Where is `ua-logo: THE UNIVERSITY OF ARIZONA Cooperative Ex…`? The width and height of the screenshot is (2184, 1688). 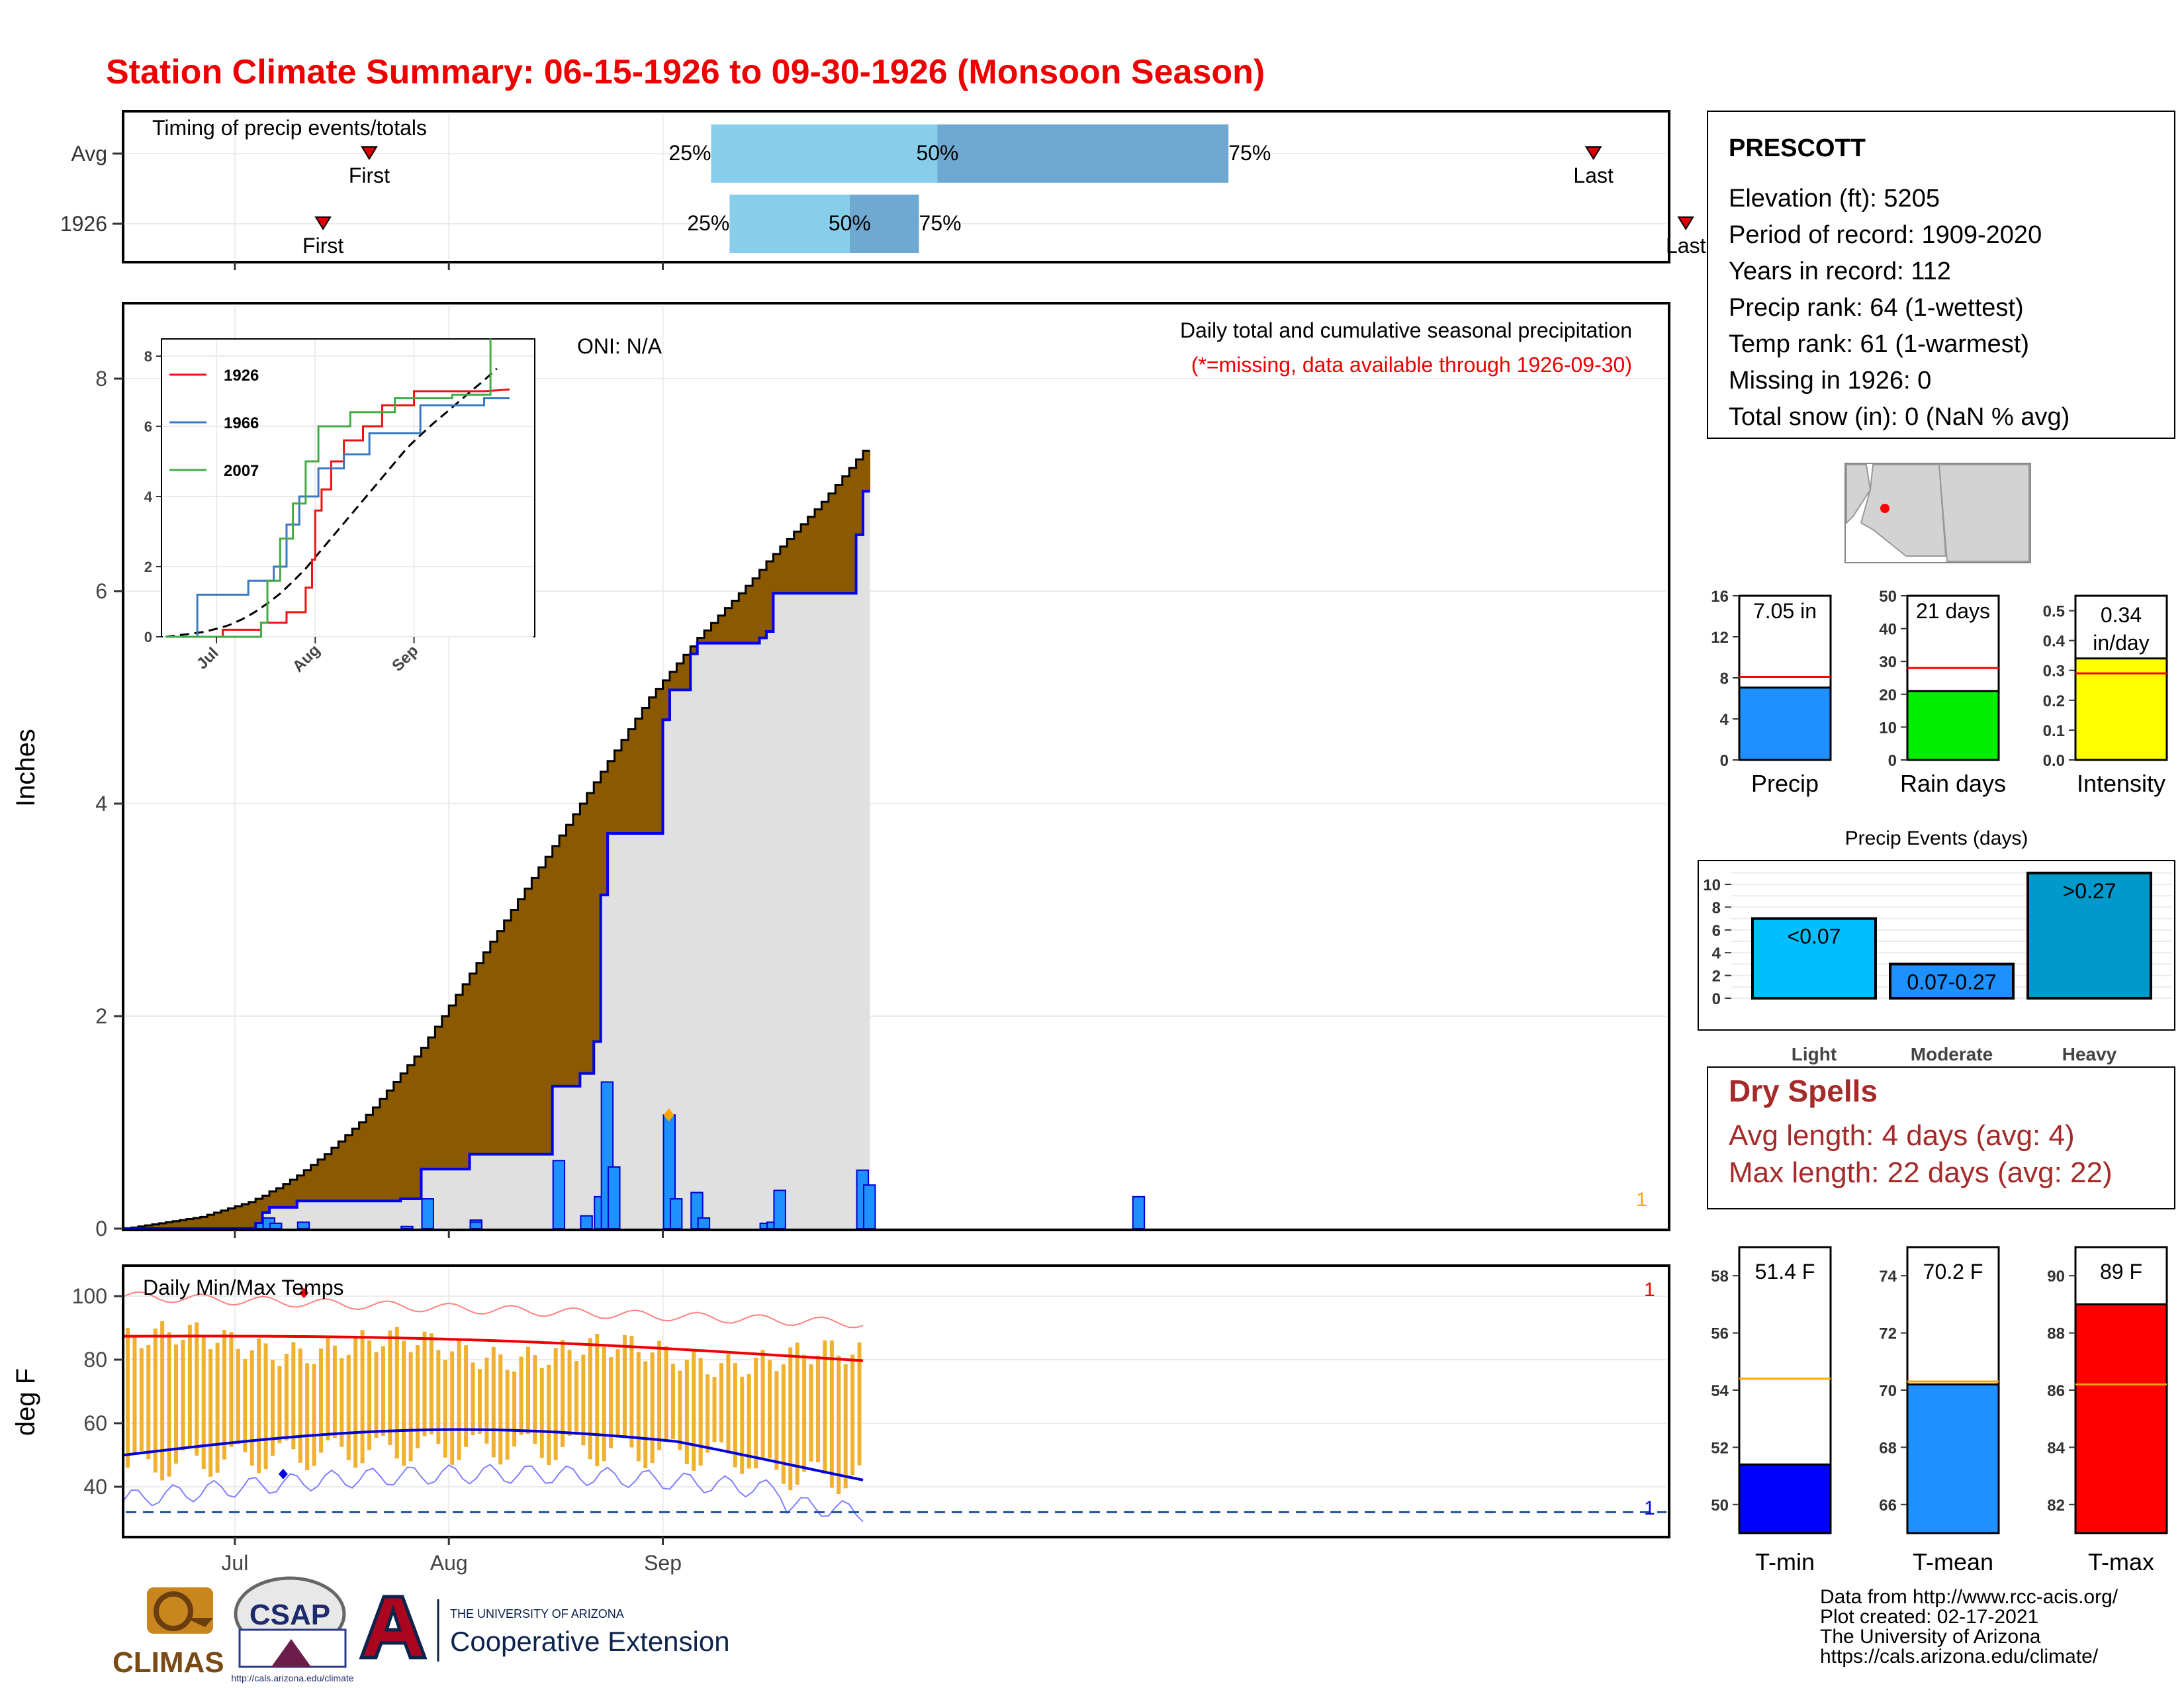
ua-logo: THE UNIVERSITY OF ARIZONA Cooperative Ex… is located at coordinates (544, 1628).